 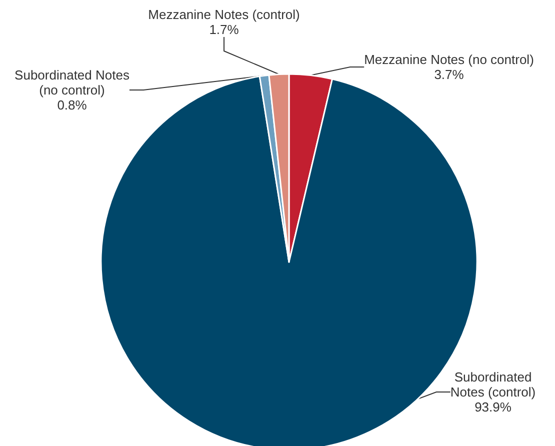 I want to click on slice-label: Mezzanine Notes (no control), so click(x=449, y=59).